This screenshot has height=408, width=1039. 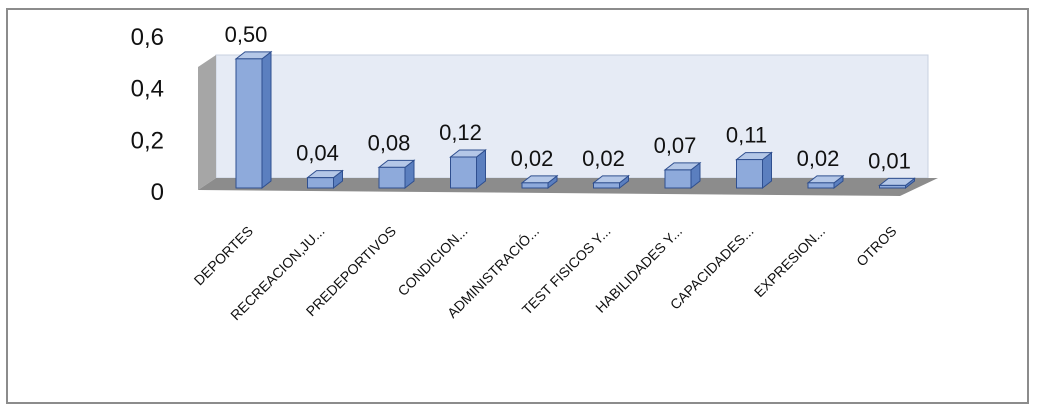 I want to click on y-tick-label: 0,6, so click(x=147, y=37).